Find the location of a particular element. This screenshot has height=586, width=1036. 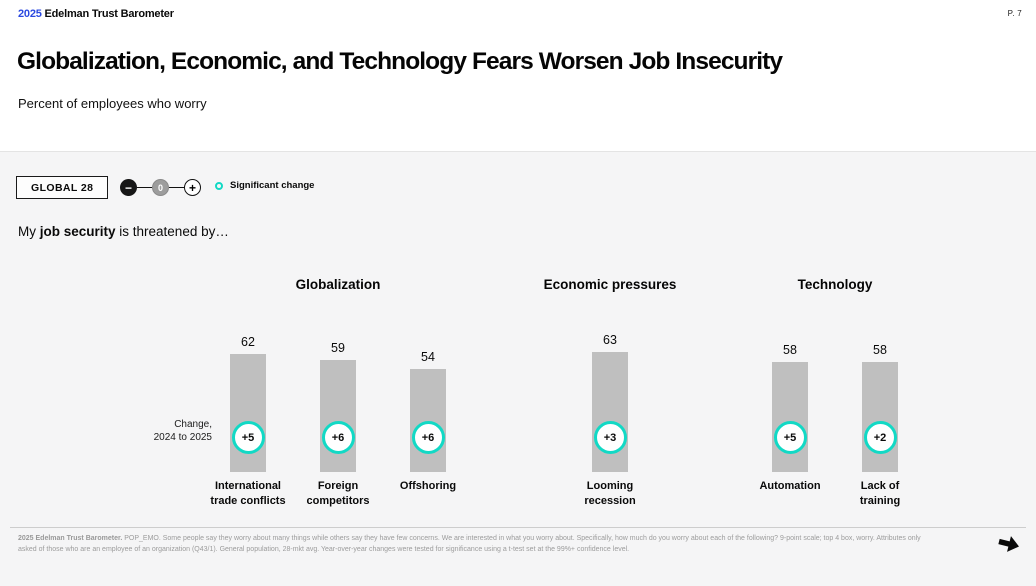

brand-logo: 2025 Edelman Trust Barometer is located at coordinates (96, 14).